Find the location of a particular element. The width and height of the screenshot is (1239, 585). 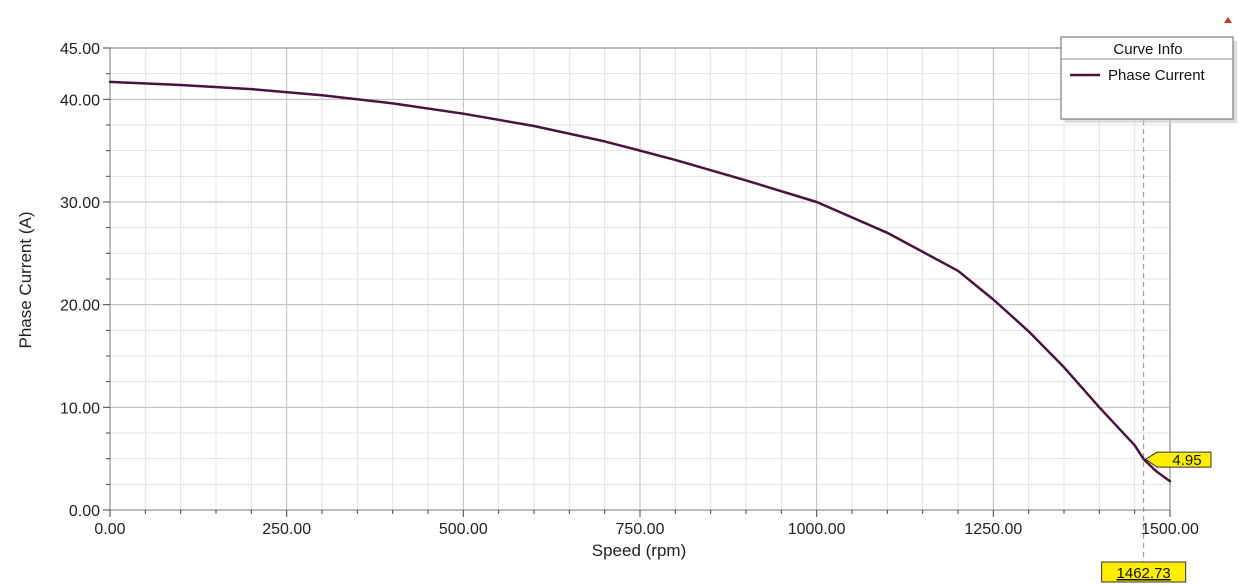

y-value-marker-box is located at coordinates (1178, 459).